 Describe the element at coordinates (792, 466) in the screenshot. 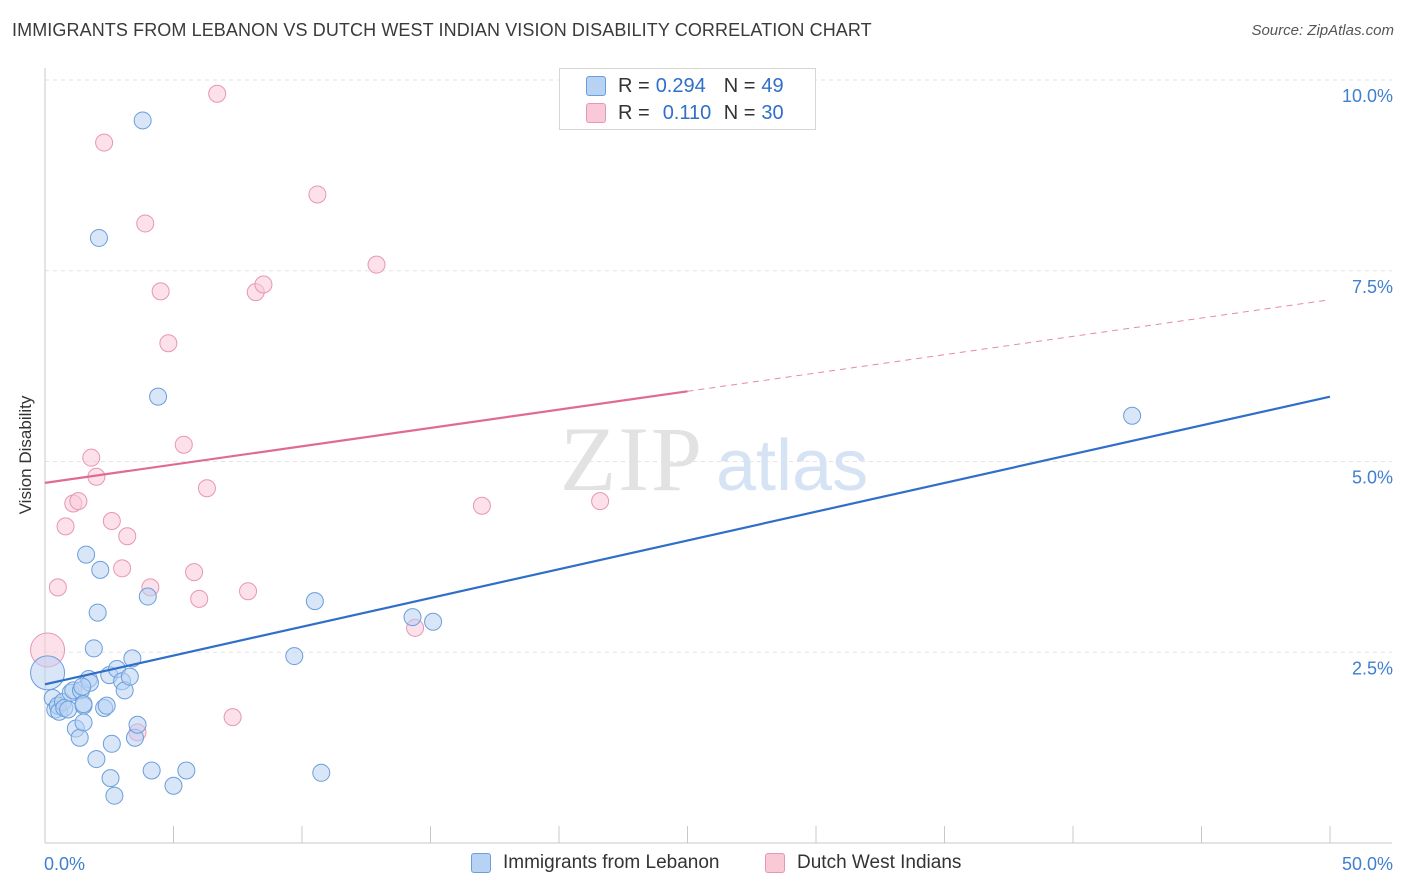

I see `watermark-atlas: atlas` at that location.